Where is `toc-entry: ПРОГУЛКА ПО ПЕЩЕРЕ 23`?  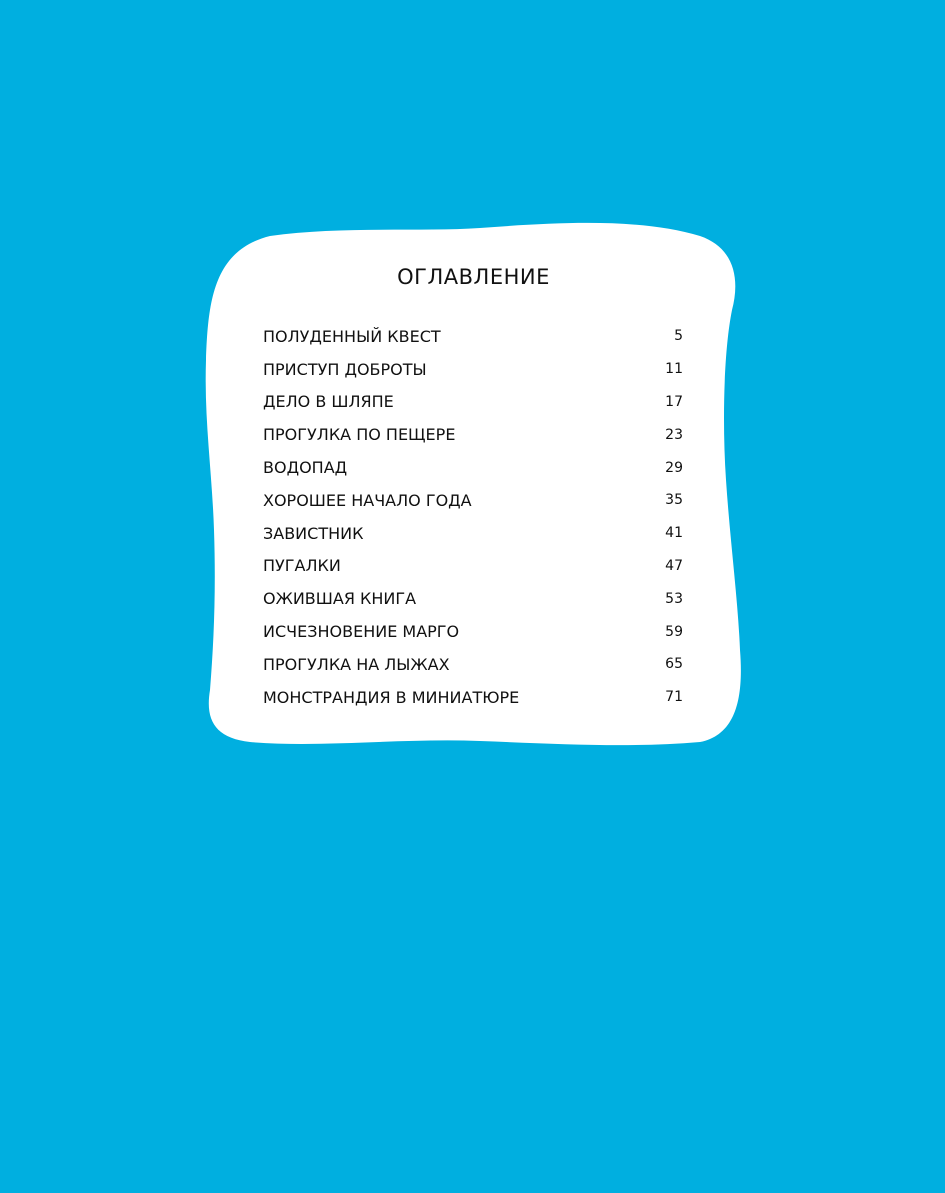 toc-entry: ПРОГУЛКА ПО ПЕЩЕРЕ 23 is located at coordinates (473, 434).